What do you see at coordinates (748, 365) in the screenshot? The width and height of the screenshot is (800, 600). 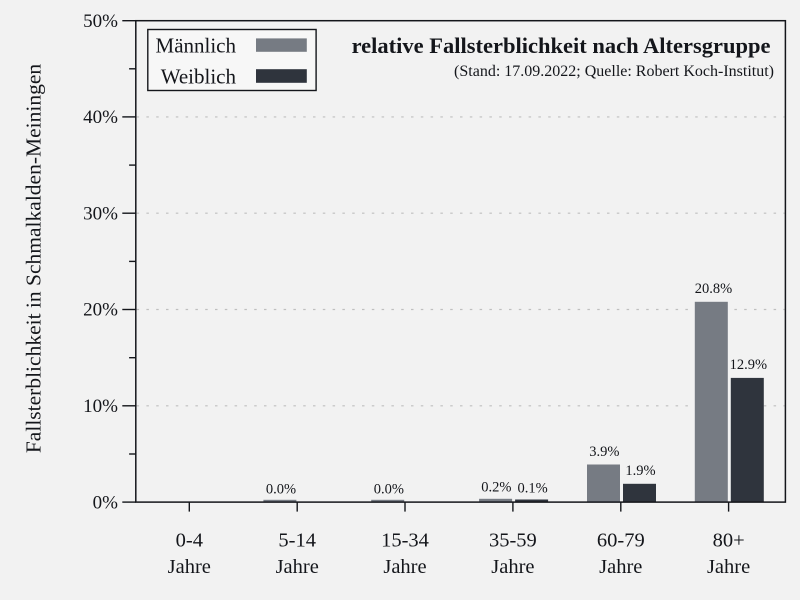 I see `svg-text: 12.9%` at bounding box center [748, 365].